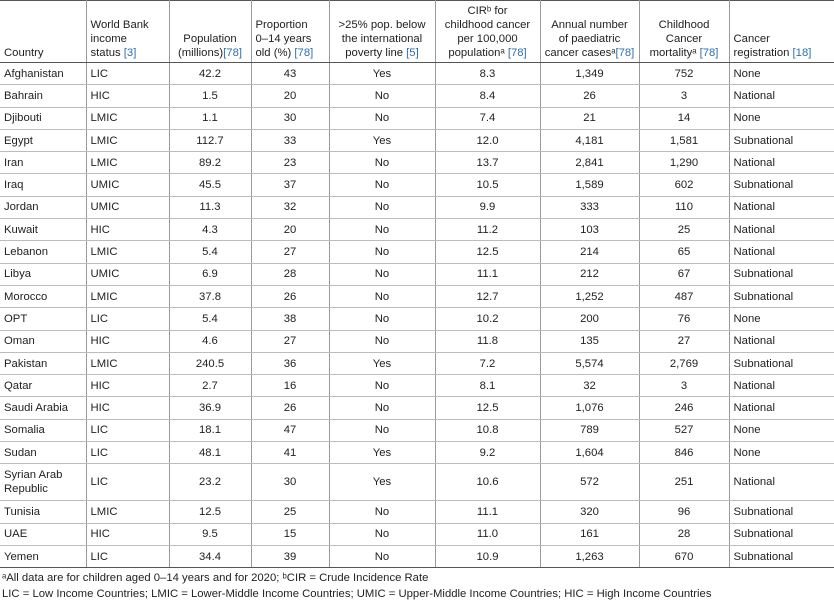 This screenshot has height=610, width=834. I want to click on table-cell: 11.1, so click(488, 512).